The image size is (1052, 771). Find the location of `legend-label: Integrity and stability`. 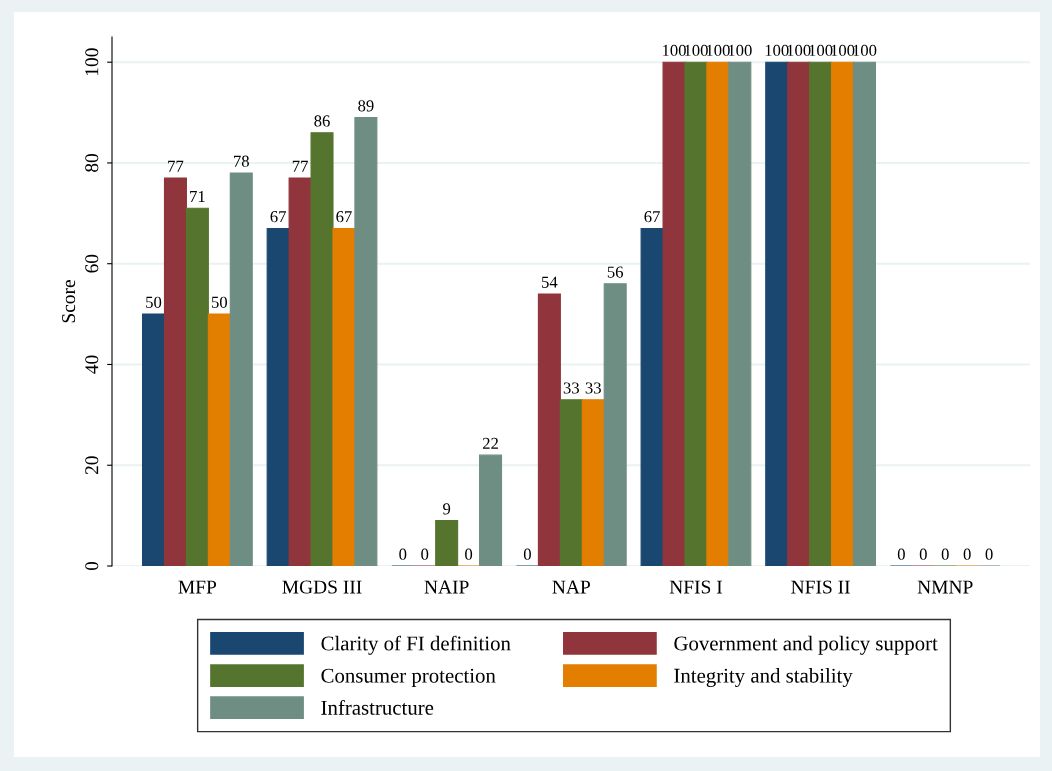

legend-label: Integrity and stability is located at coordinates (763, 677).